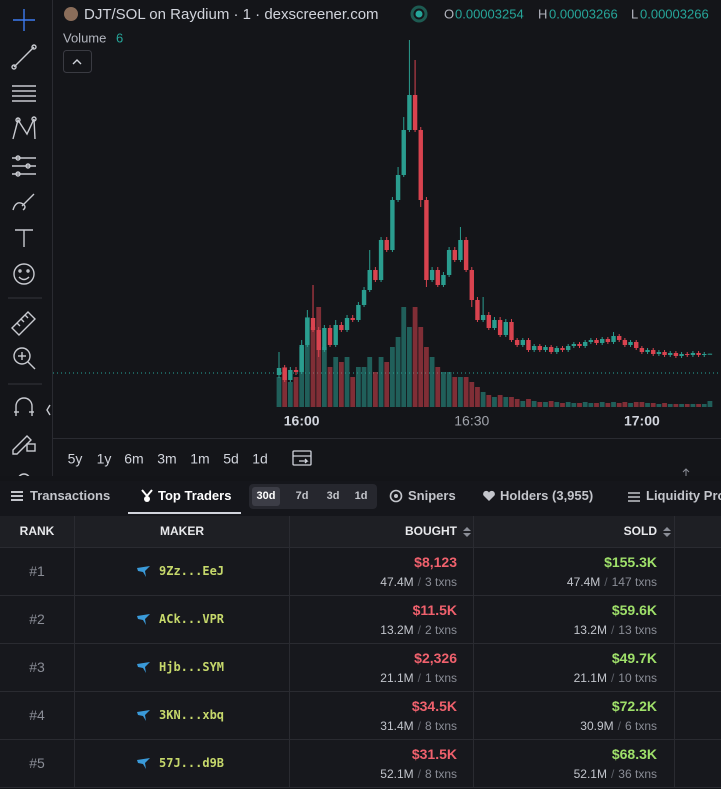  Describe the element at coordinates (634, 754) in the screenshot. I see `sold-usd: $68.3K` at that location.